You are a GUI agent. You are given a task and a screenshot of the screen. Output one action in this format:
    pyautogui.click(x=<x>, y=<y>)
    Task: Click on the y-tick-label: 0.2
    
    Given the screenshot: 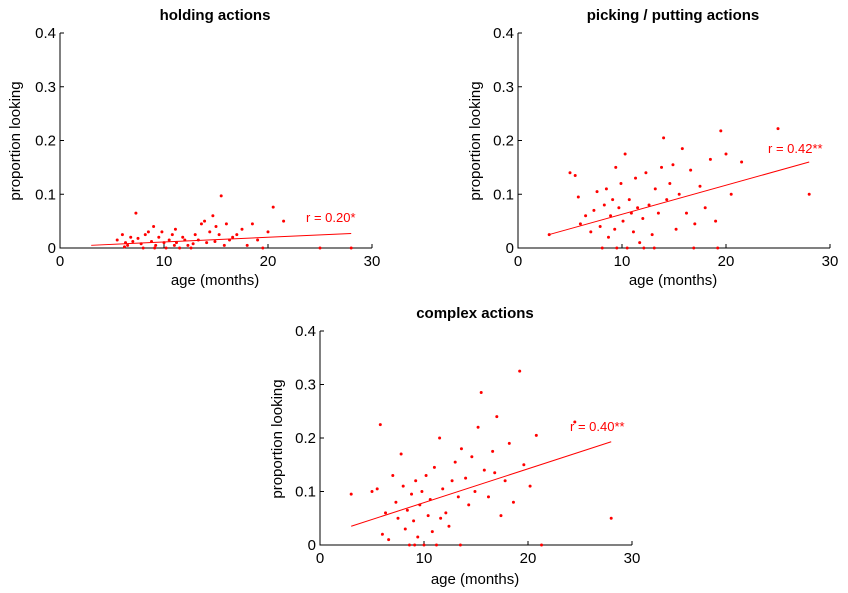 What is the action you would take?
    pyautogui.click(x=45, y=141)
    